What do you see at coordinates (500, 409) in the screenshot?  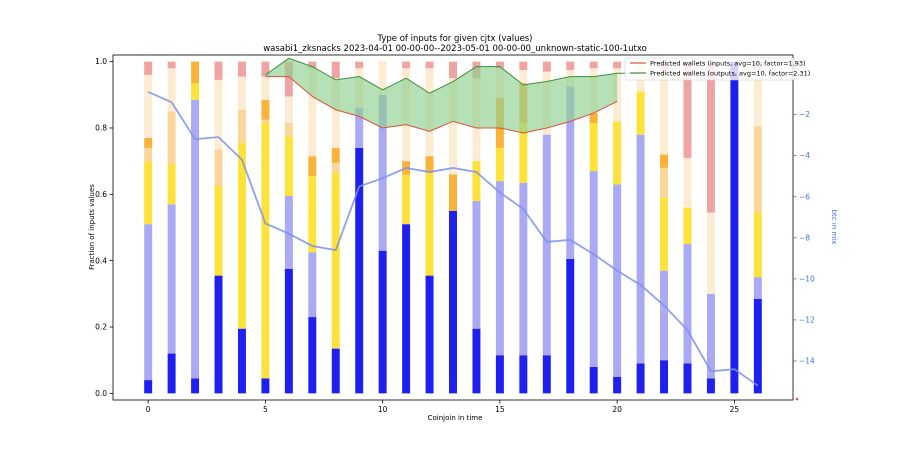 I see `x-tick-label-15: 15` at bounding box center [500, 409].